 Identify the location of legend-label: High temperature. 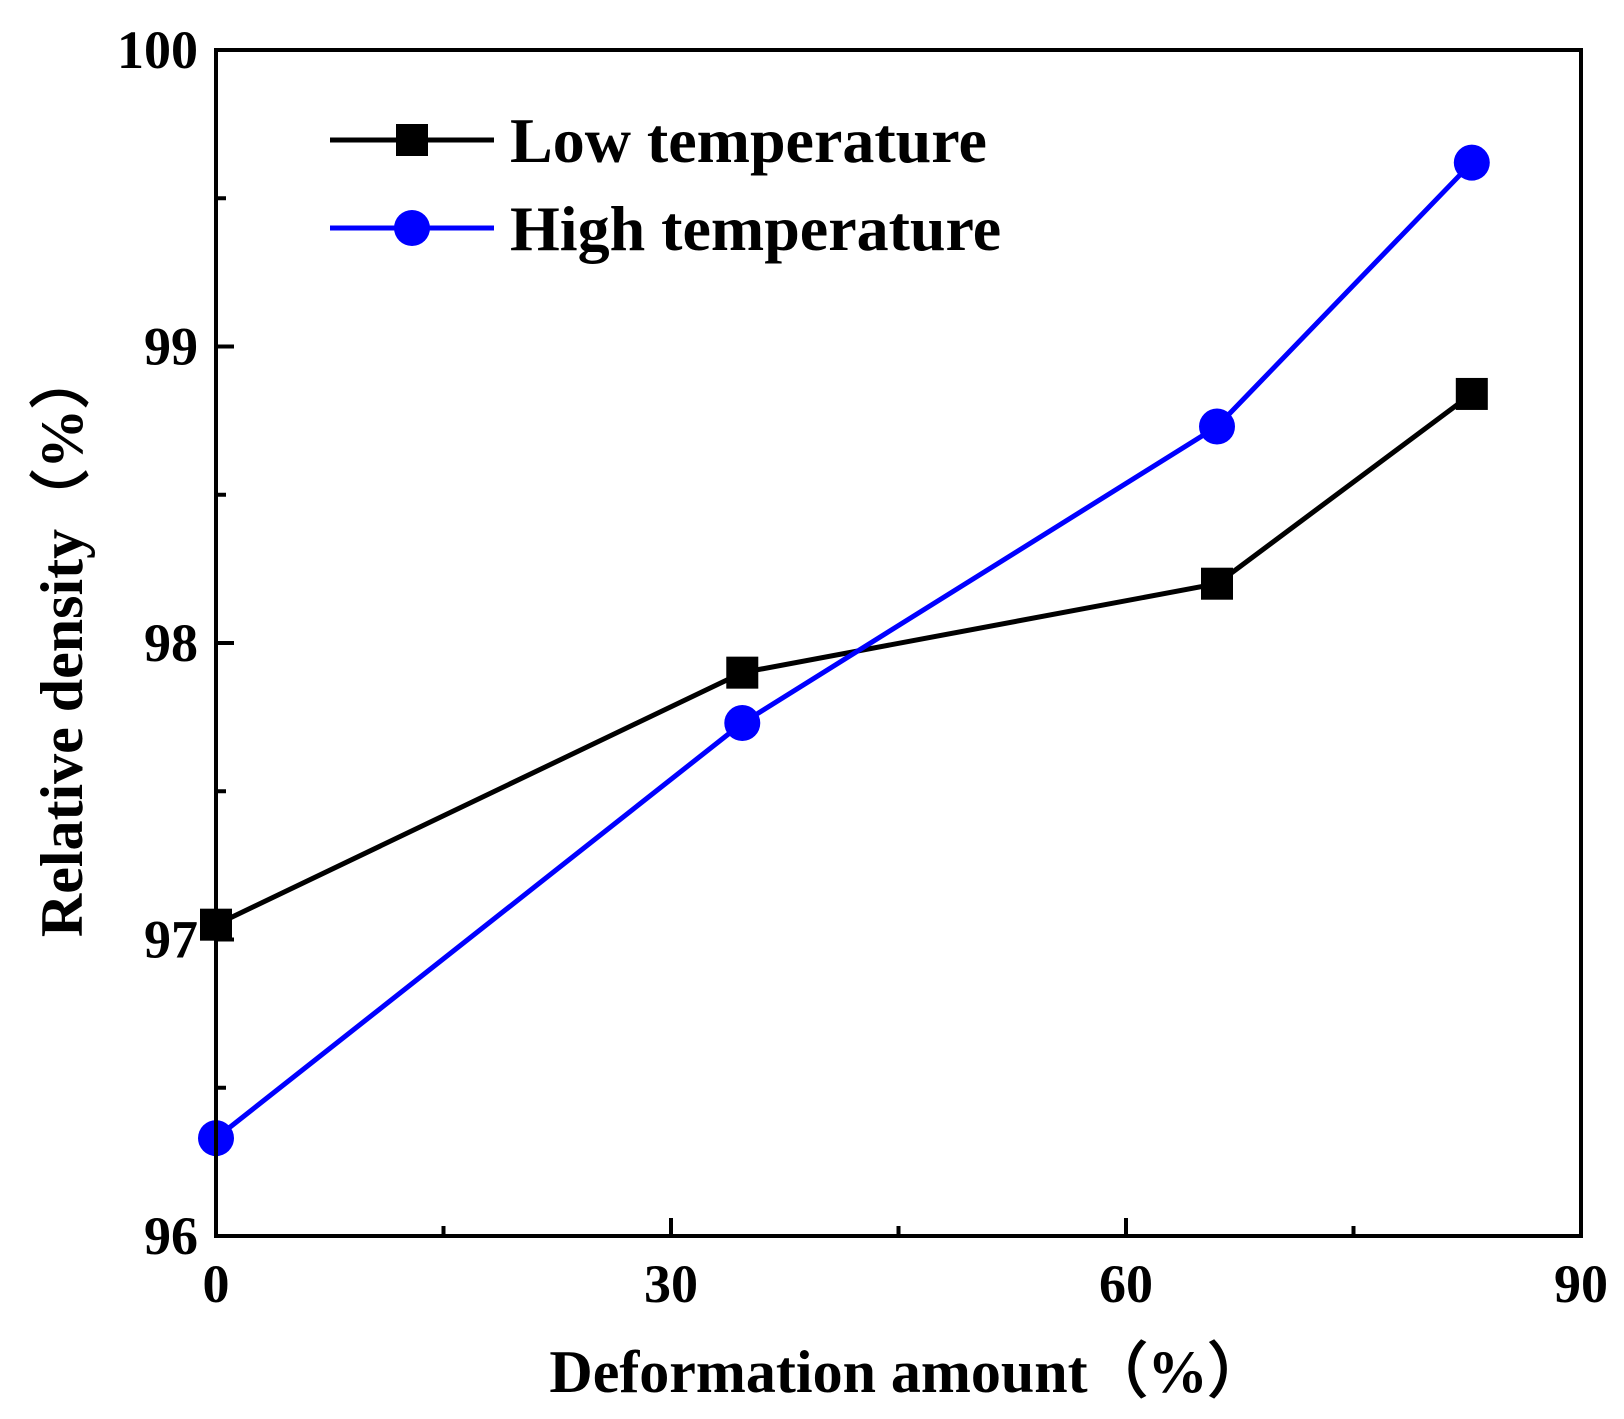
(755, 228).